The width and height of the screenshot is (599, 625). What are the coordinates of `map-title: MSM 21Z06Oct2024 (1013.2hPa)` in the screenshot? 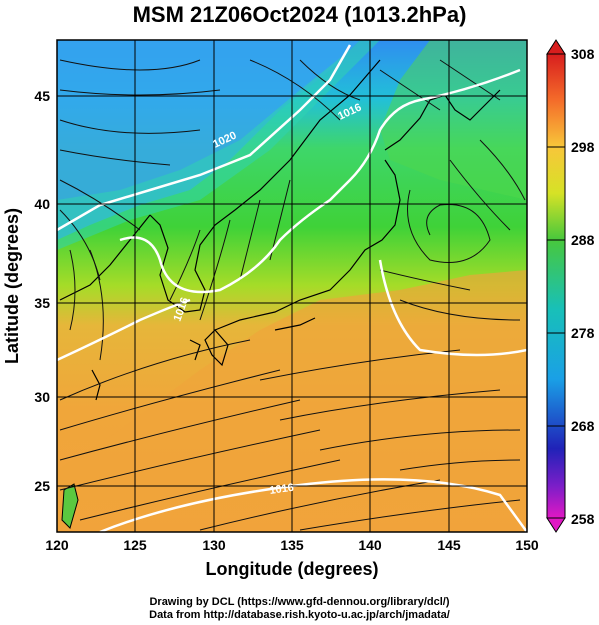 It's located at (299, 14).